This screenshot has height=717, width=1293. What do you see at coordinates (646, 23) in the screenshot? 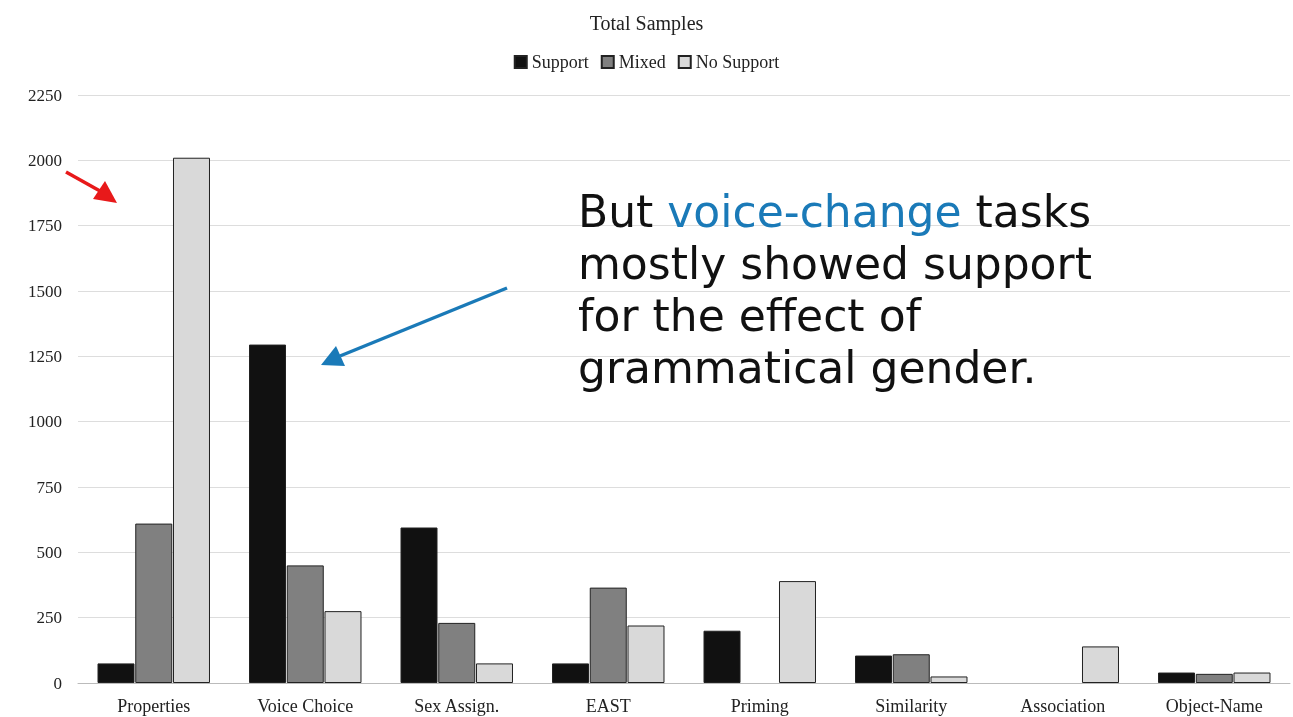
I see `chart-title: Total Samples` at bounding box center [646, 23].